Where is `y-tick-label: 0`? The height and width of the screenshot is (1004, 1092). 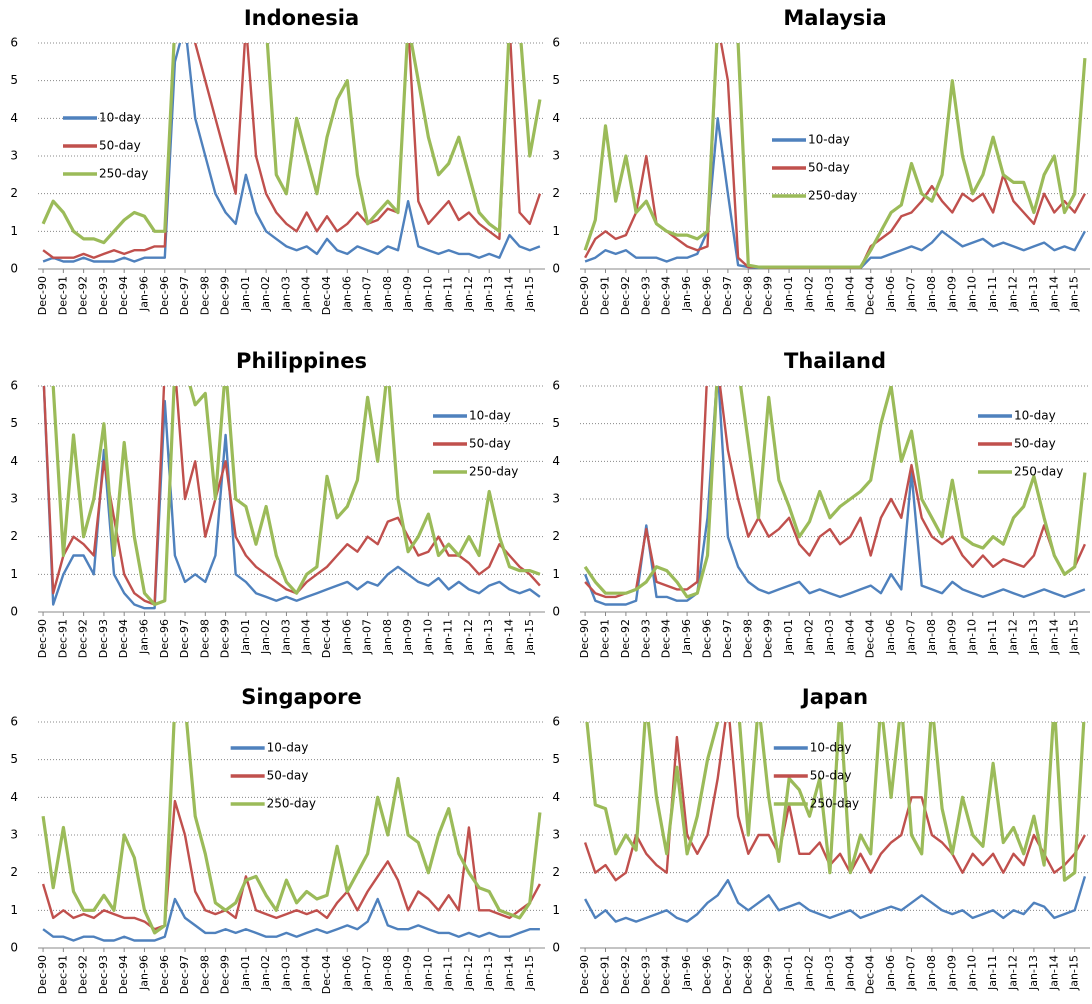
y-tick-label: 0 is located at coordinates (556, 269).